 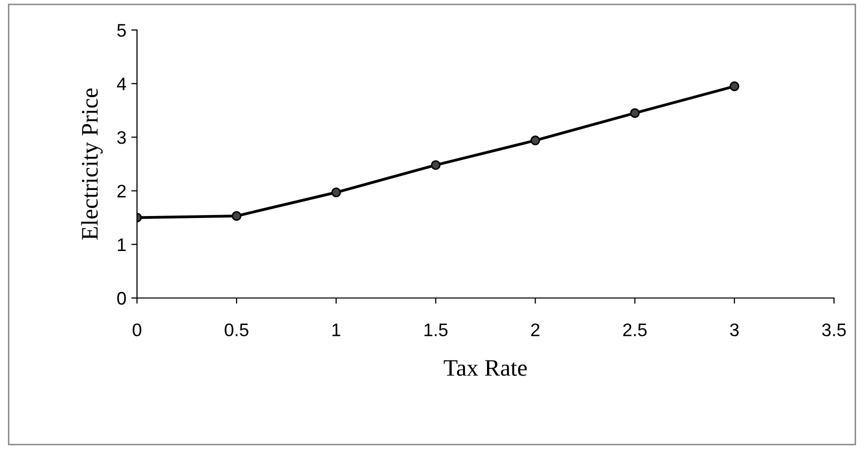 What do you see at coordinates (121, 30) in the screenshot?
I see `y-tick-label: 5` at bounding box center [121, 30].